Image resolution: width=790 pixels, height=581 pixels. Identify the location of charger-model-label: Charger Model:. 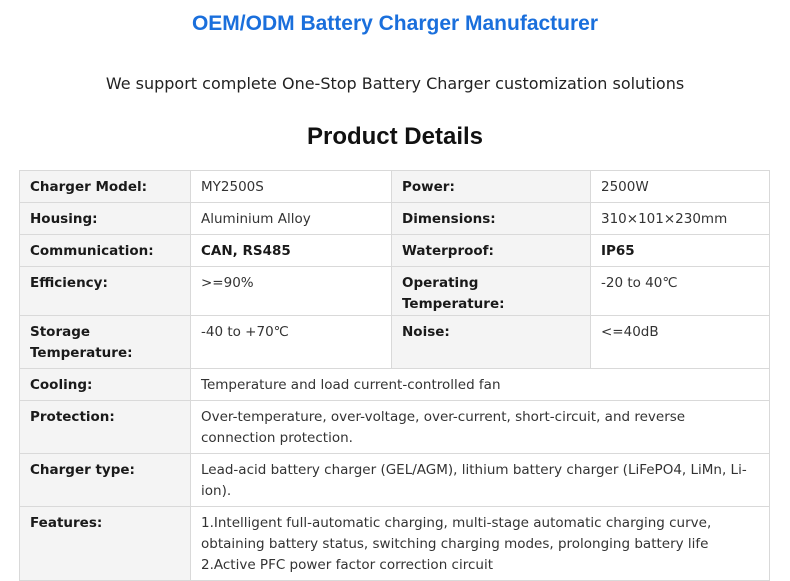
(105, 186).